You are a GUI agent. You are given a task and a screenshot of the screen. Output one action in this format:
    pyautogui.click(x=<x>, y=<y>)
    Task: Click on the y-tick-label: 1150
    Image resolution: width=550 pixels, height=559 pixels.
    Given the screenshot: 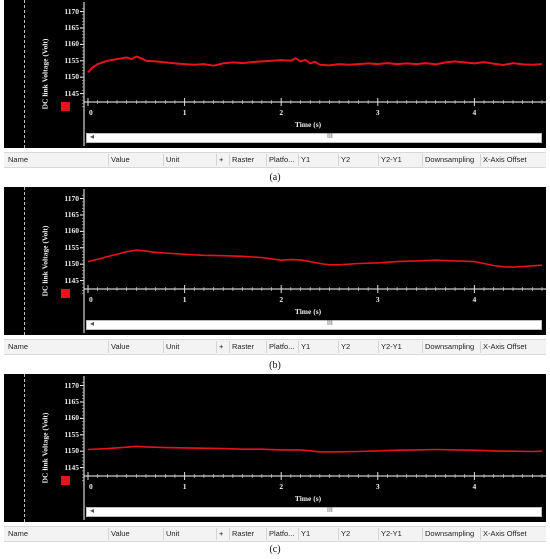 What is the action you would take?
    pyautogui.click(x=71, y=451)
    